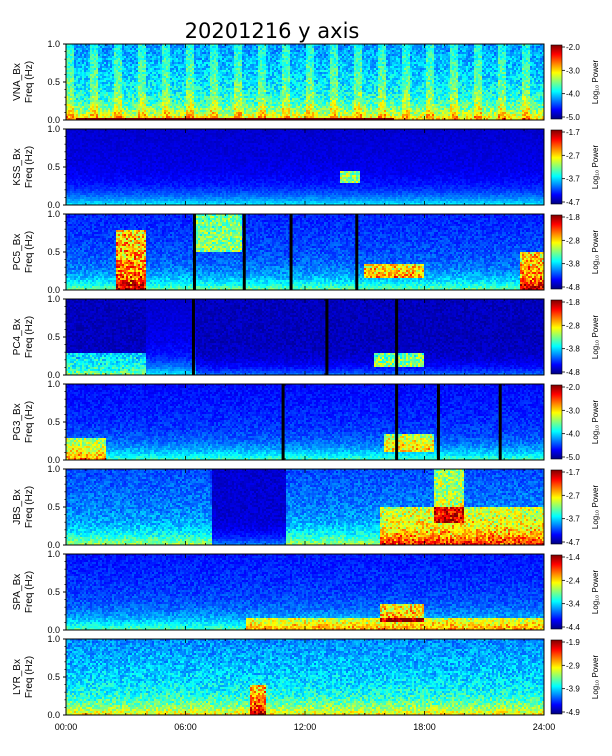  I want to click on station-label: PC4_Bx, so click(17, 337).